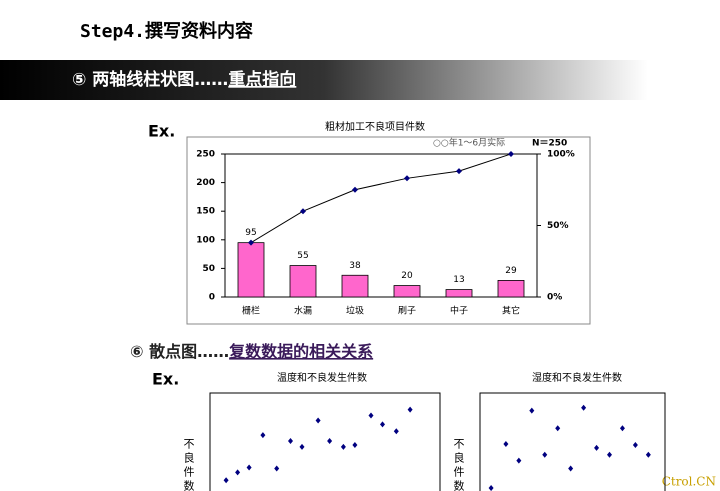  I want to click on y-tick-label: 0, so click(212, 298).